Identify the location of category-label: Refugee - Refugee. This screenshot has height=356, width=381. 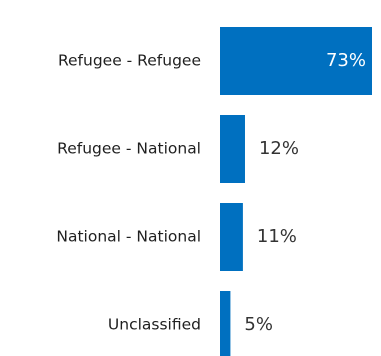
(129, 61).